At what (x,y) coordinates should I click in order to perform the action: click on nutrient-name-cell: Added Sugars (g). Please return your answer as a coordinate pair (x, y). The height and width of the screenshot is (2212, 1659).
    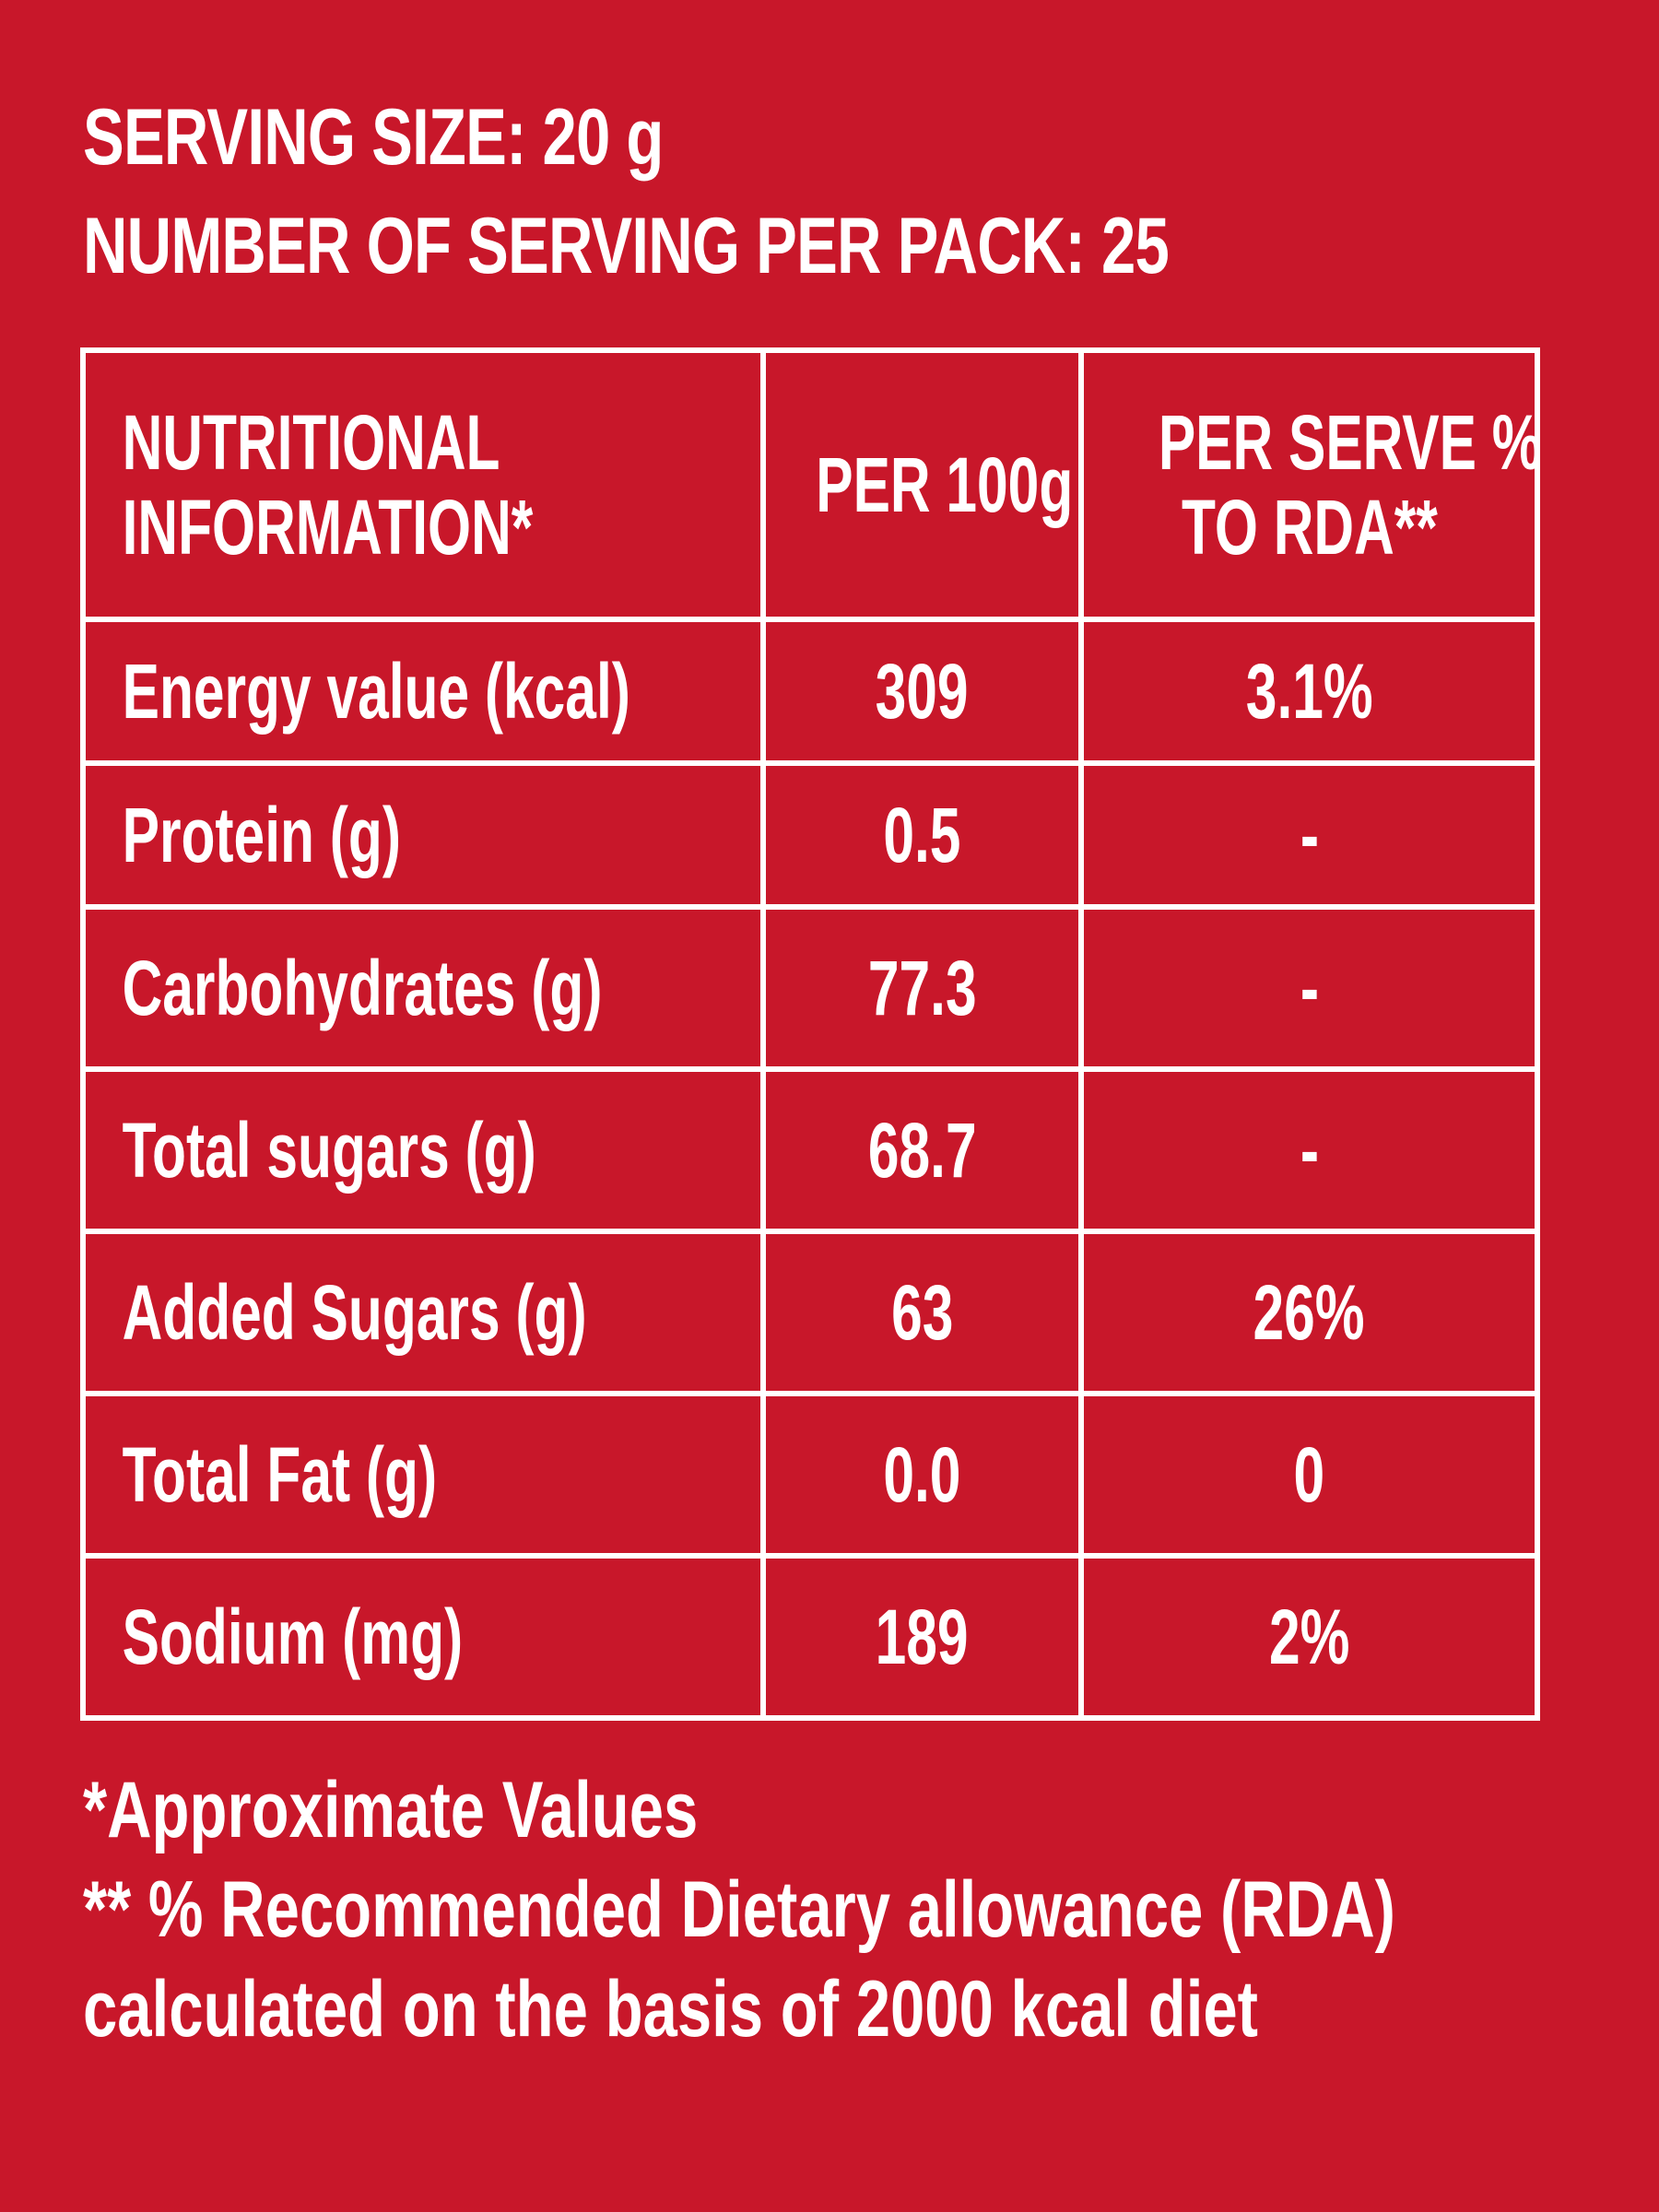
    Looking at the image, I should click on (423, 1312).